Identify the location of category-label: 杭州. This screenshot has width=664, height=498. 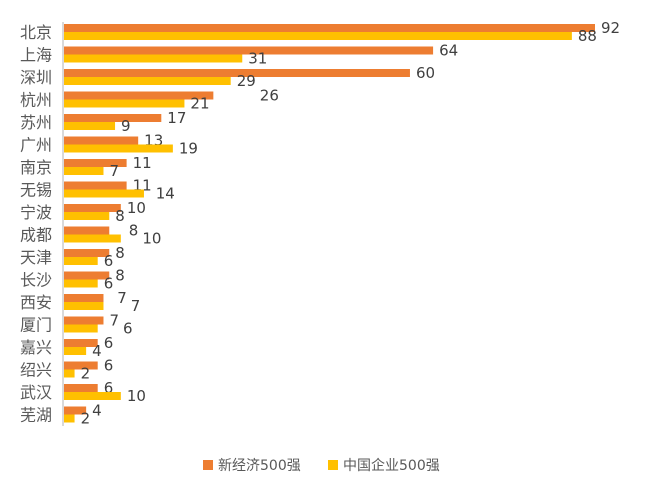
(36, 100).